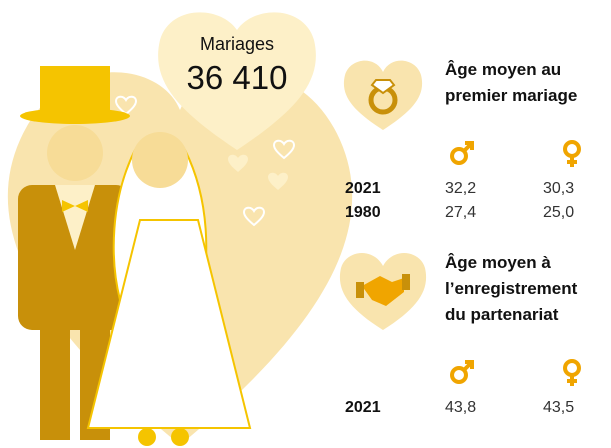 The height and width of the screenshot is (448, 611). What do you see at coordinates (558, 407) in the screenshot?
I see `women-value: 43,5` at bounding box center [558, 407].